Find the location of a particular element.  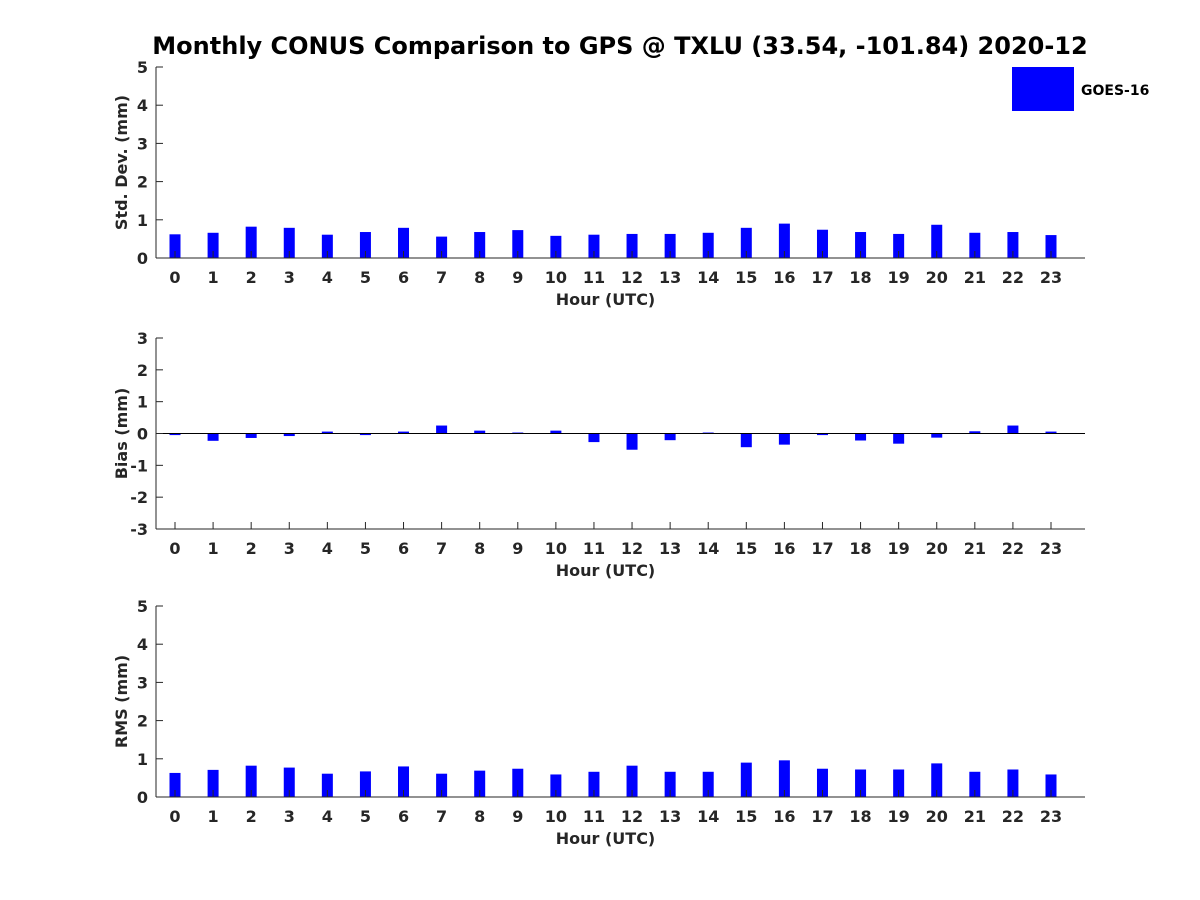

x-tick-label: 13 is located at coordinates (670, 277).